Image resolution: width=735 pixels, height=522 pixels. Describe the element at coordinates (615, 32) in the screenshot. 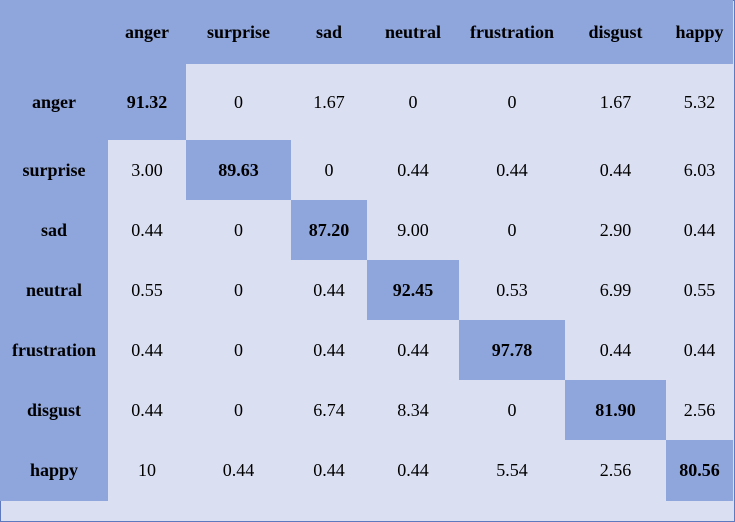

I see `column-header-disgust: disgust` at that location.